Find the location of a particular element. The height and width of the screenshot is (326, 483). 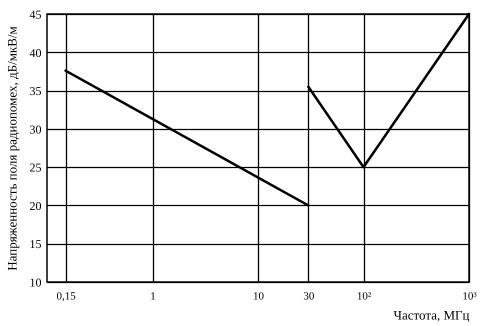

y-tick-label: 15 is located at coordinates (36, 244).